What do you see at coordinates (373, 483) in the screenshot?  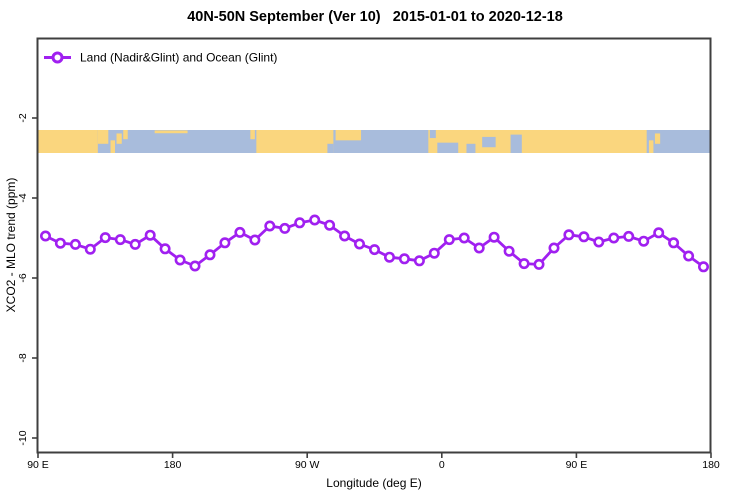 I see `x-axis-label: Longitude (deg E)` at bounding box center [373, 483].